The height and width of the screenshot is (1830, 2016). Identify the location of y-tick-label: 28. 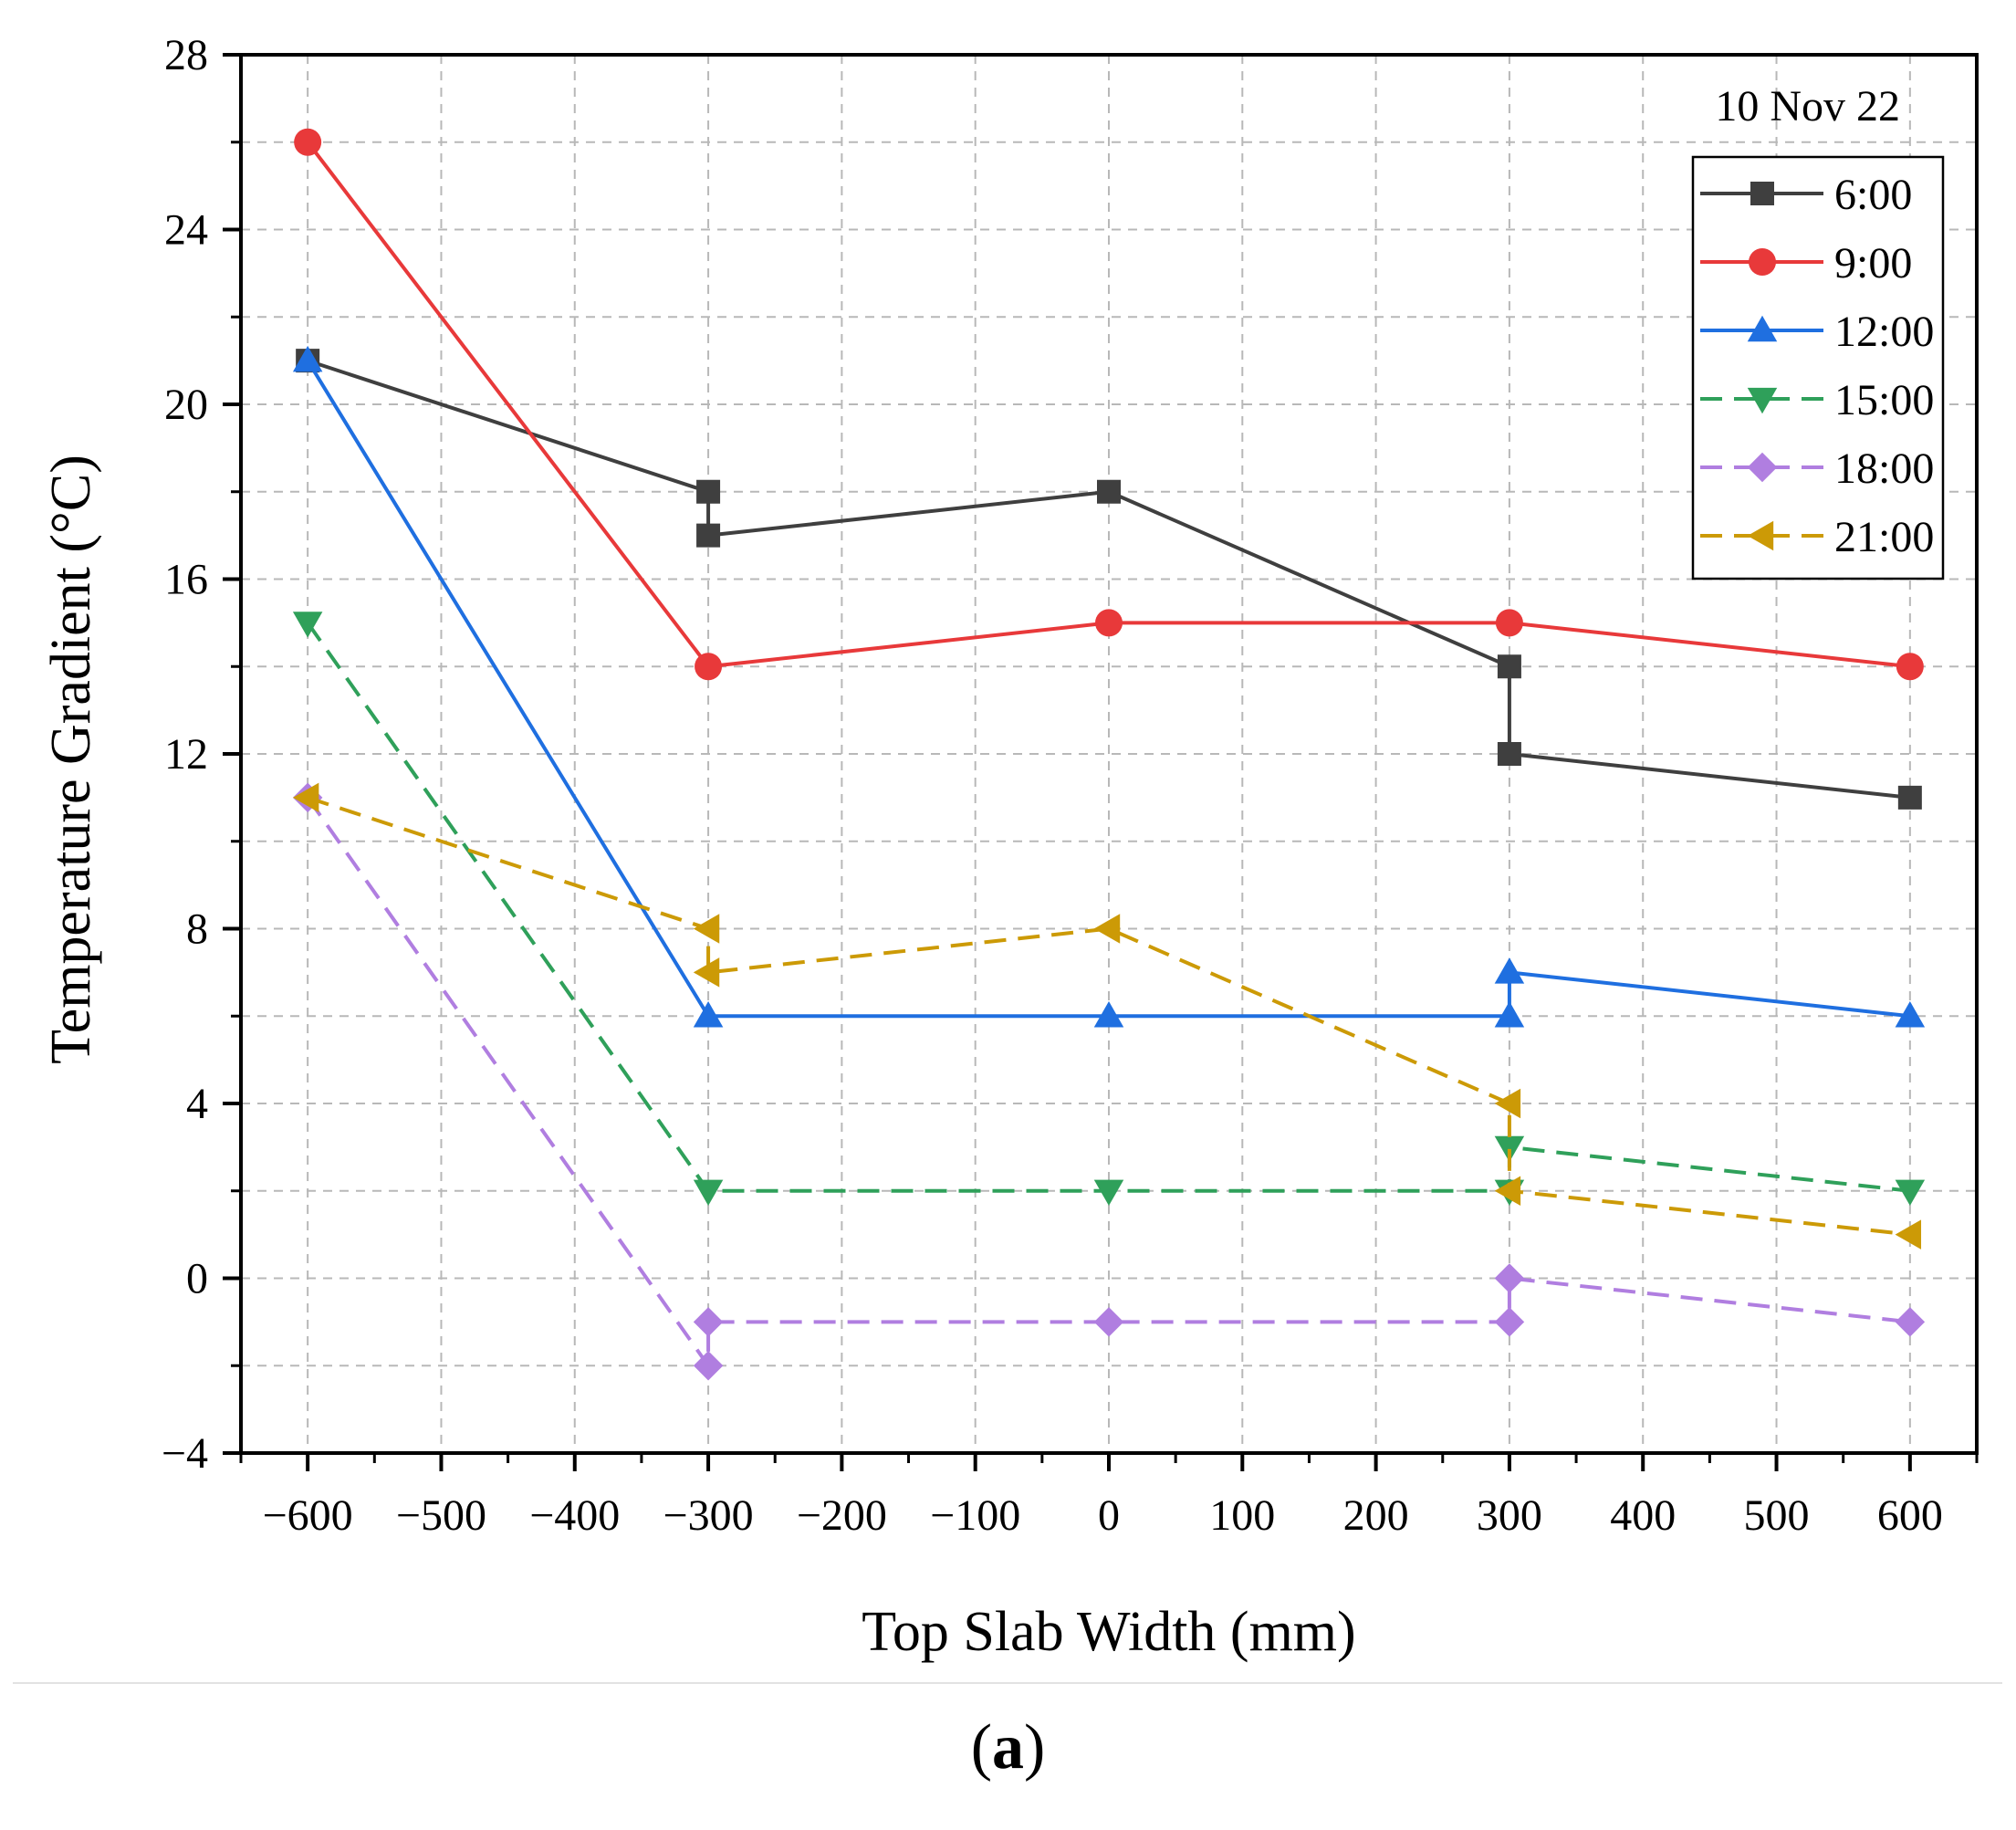
(186, 55).